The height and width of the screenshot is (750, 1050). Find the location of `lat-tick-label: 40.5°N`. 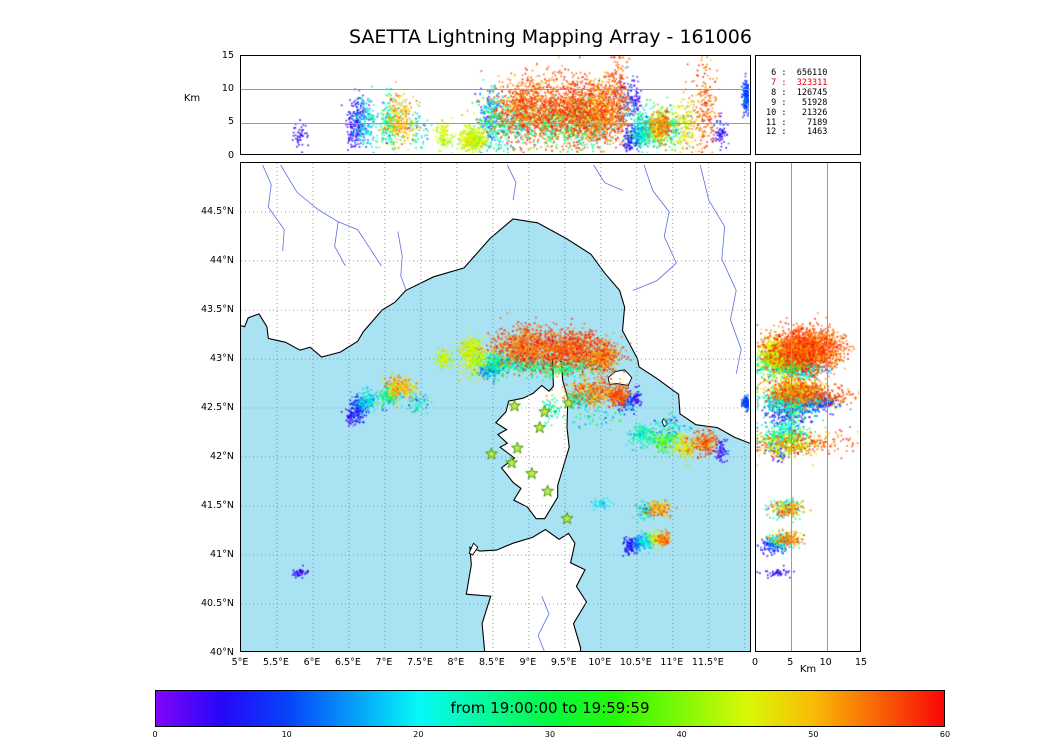

lat-tick-label: 40.5°N is located at coordinates (217, 603).